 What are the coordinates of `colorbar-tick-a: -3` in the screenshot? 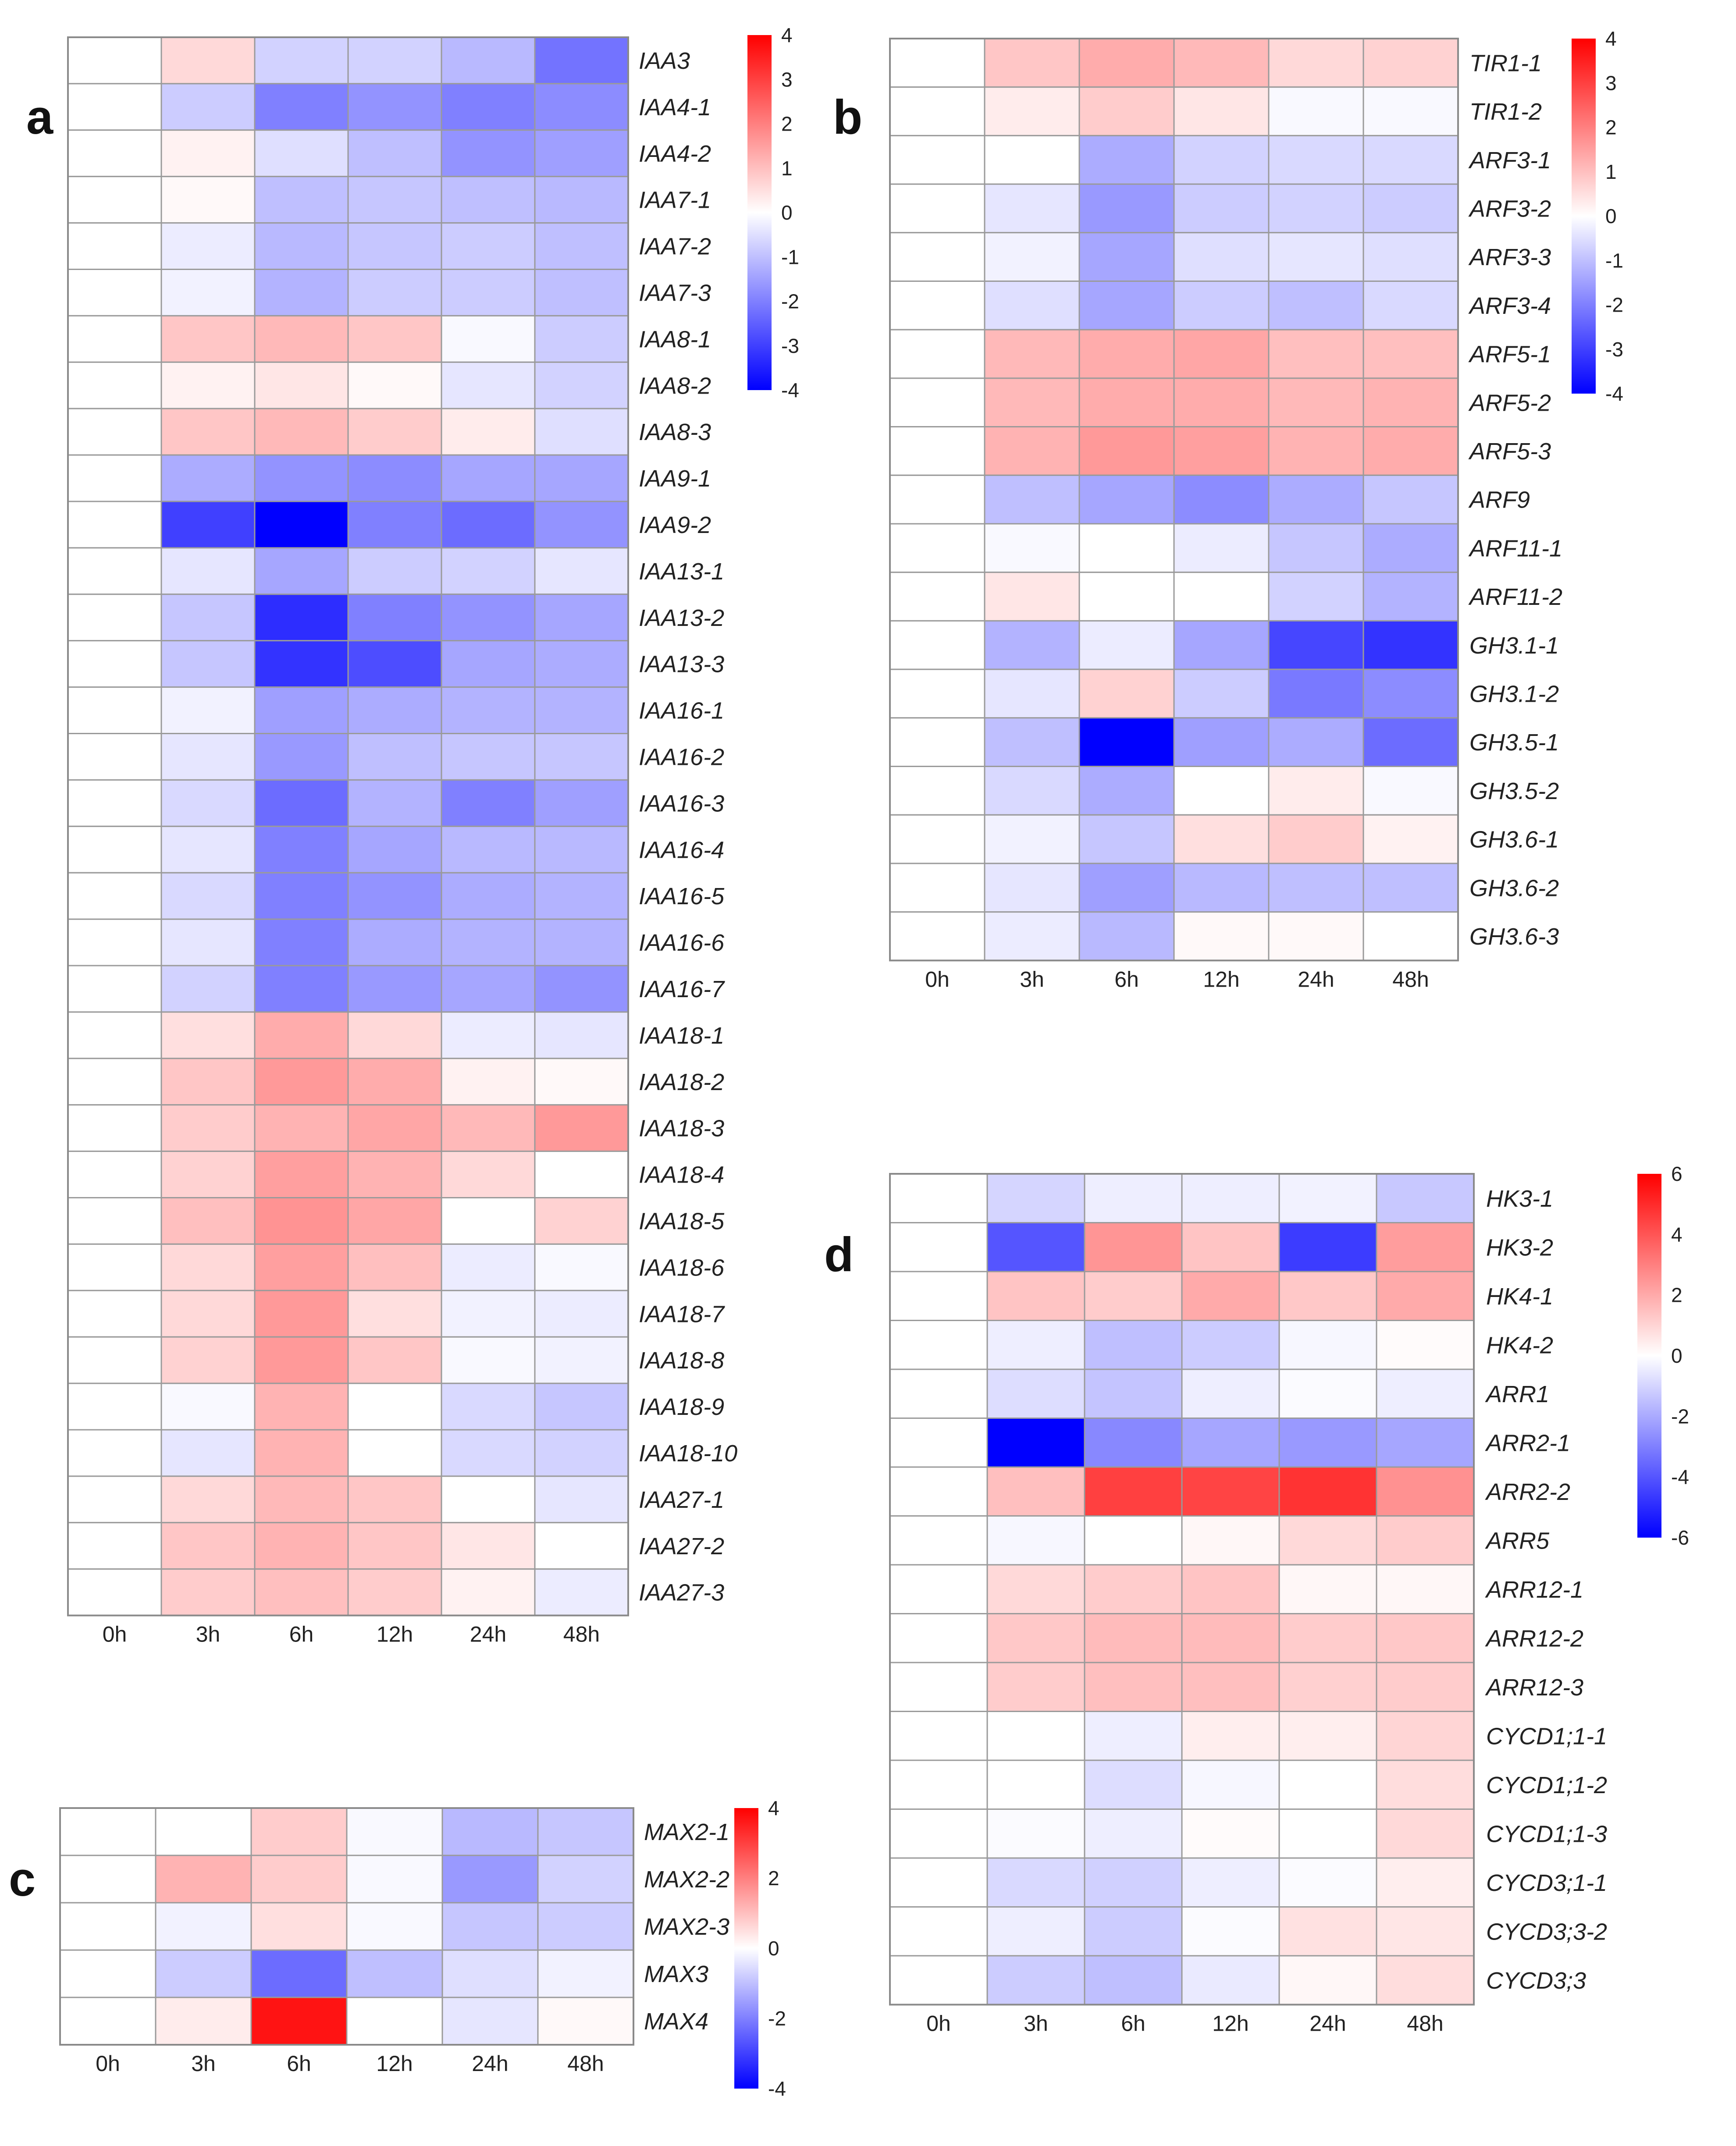 It's located at (790, 345).